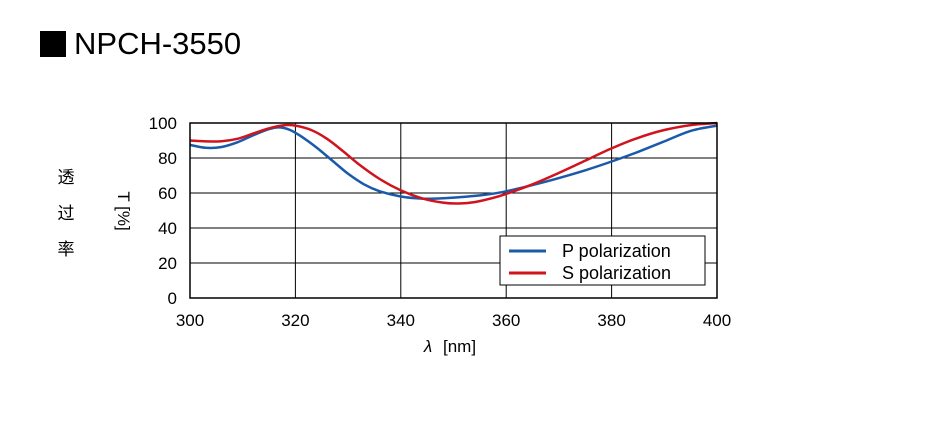  Describe the element at coordinates (295, 320) in the screenshot. I see `x-tick-label: 320` at that location.